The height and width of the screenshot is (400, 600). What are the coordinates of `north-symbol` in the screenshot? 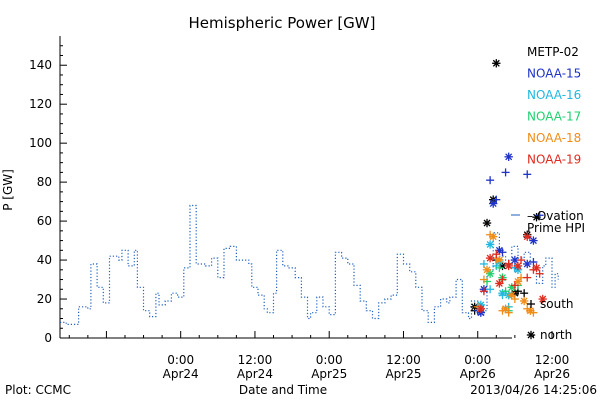 It's located at (531, 335).